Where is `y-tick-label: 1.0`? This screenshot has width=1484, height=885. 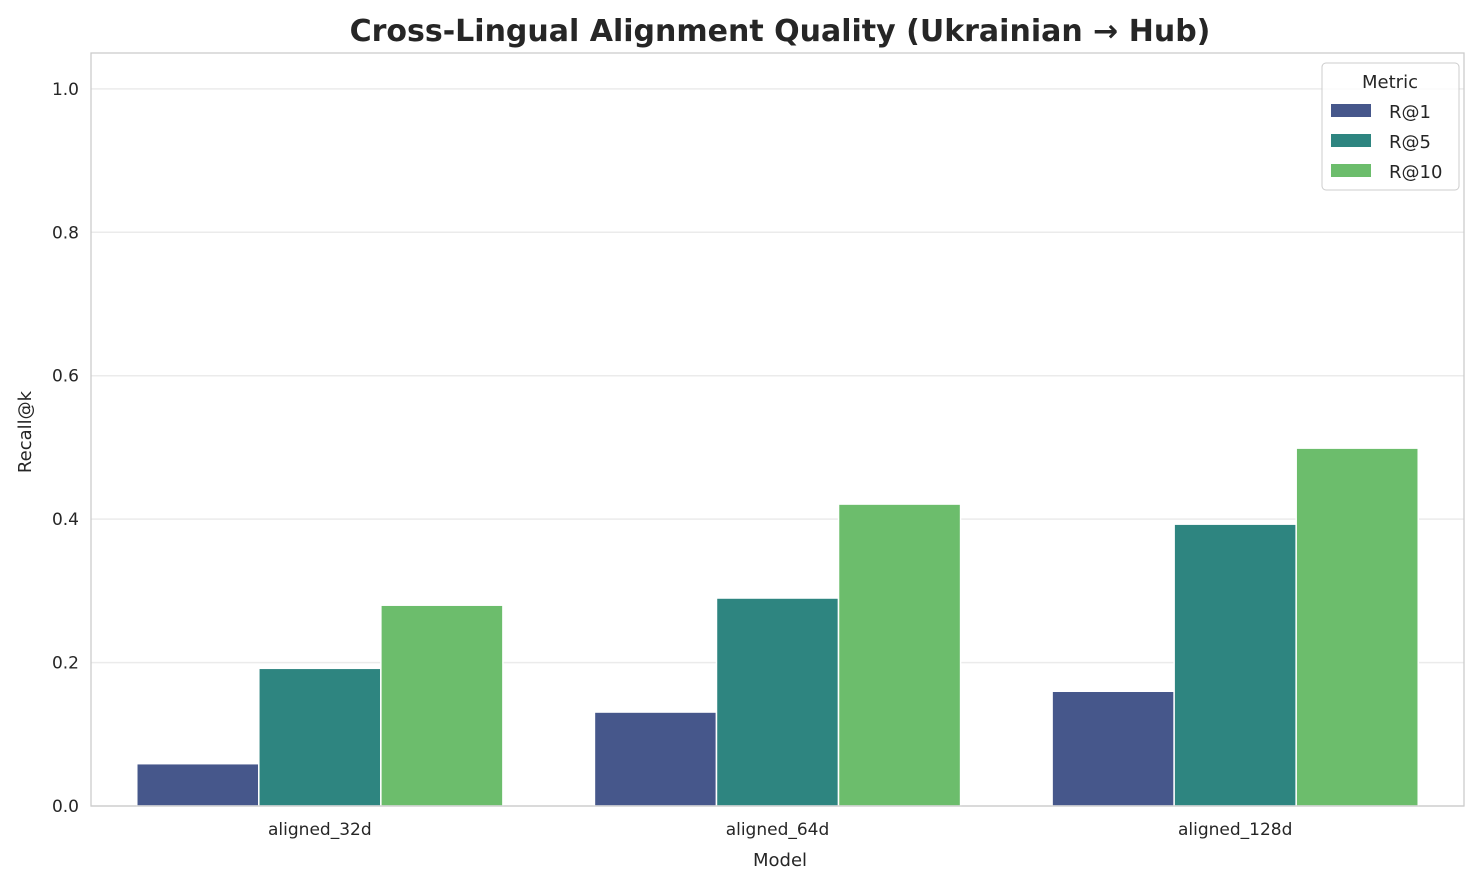 y-tick-label: 1.0 is located at coordinates (65, 90).